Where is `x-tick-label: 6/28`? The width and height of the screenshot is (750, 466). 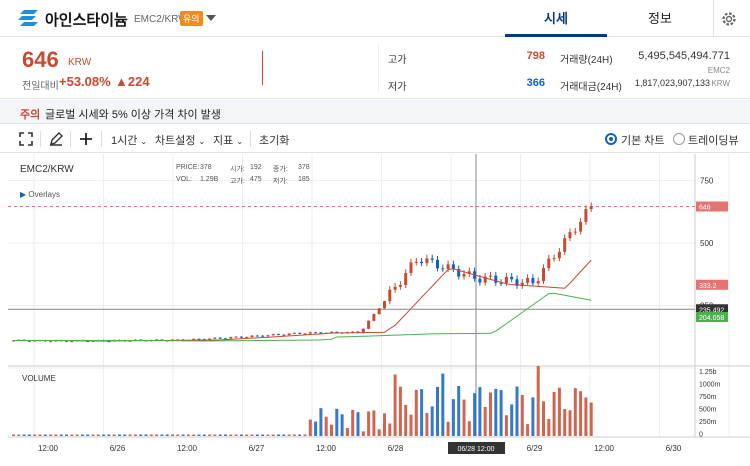
x-tick-label: 6/28 is located at coordinates (396, 448).